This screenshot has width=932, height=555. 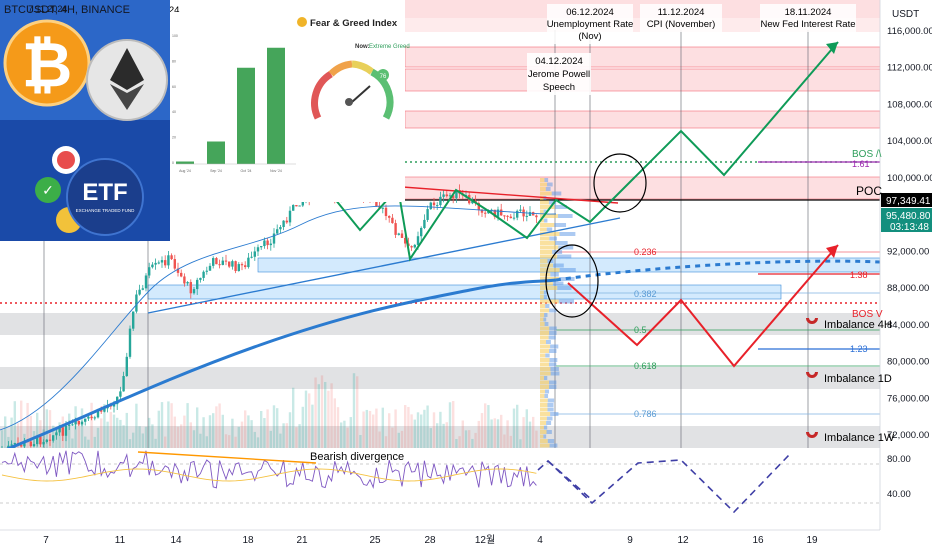 I want to click on fear-greed-x-tick: Aug '24, so click(x=185, y=171).